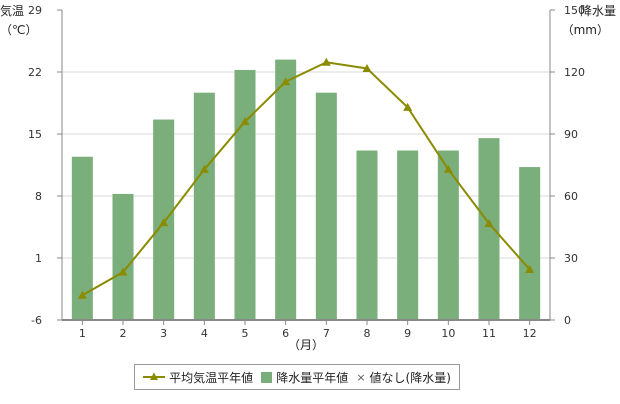  I want to click on x-tick-label: 2, so click(123, 333).